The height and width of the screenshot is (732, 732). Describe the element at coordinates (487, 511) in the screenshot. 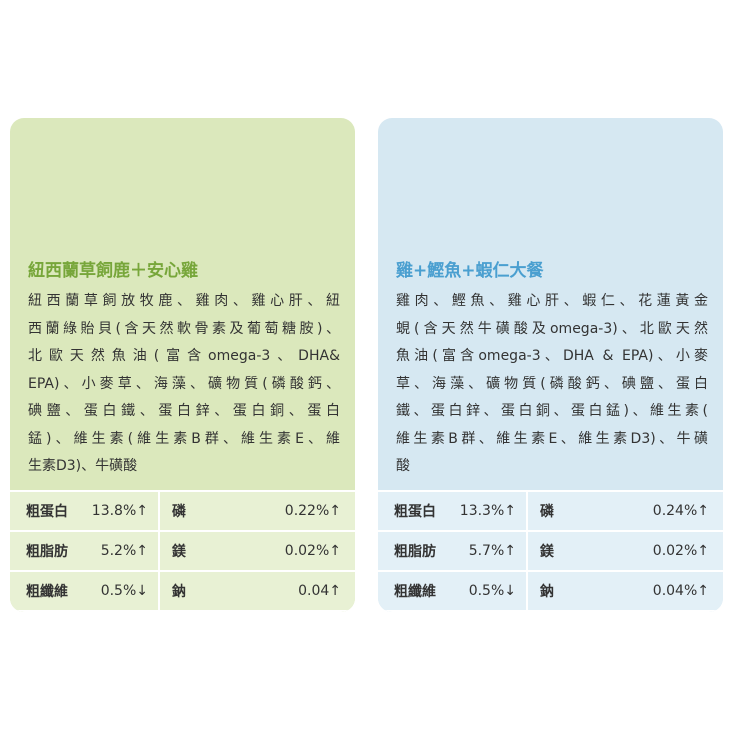

I see `nutrient-value: 13.3%↑` at that location.